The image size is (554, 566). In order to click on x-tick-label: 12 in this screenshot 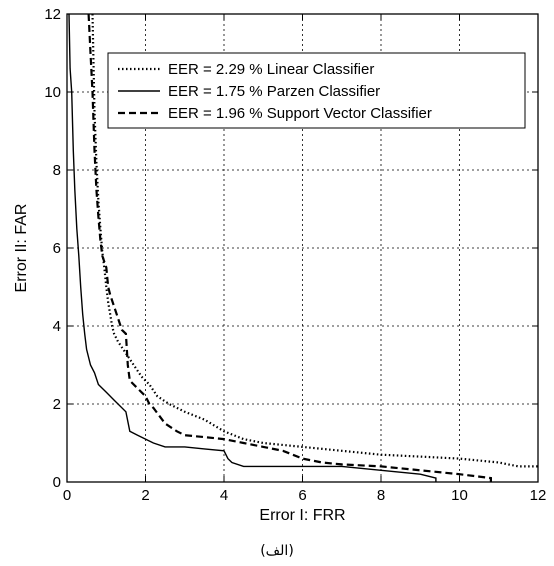, I will do `click(538, 495)`.